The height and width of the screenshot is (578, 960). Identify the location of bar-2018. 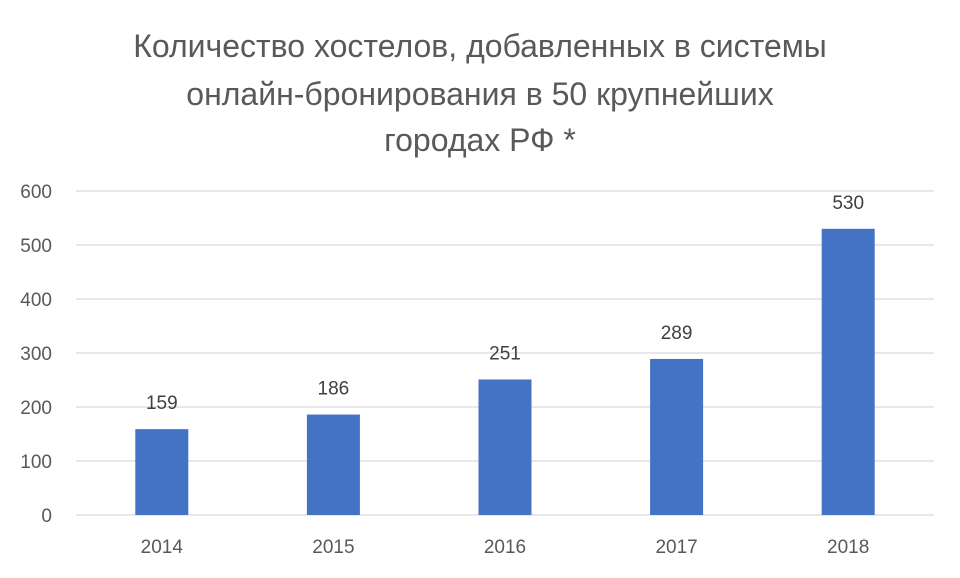
(848, 372).